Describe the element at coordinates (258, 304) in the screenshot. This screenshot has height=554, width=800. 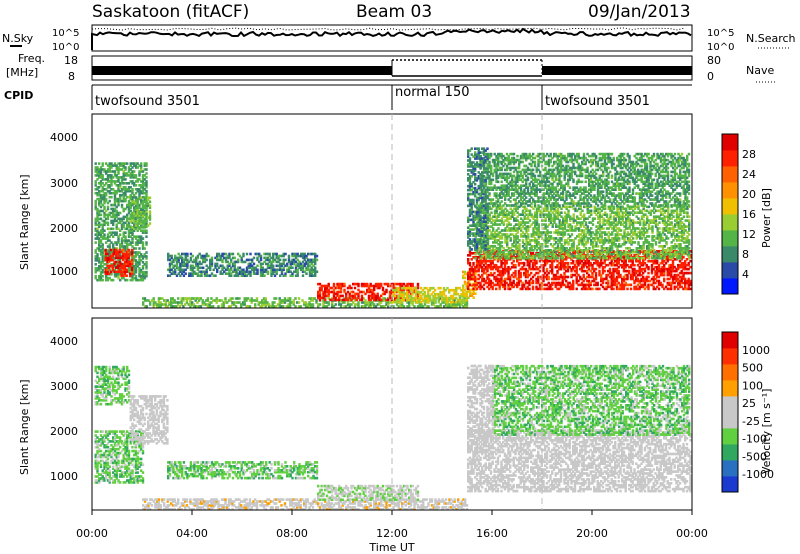
I see `power-cells-cell-1980` at that location.